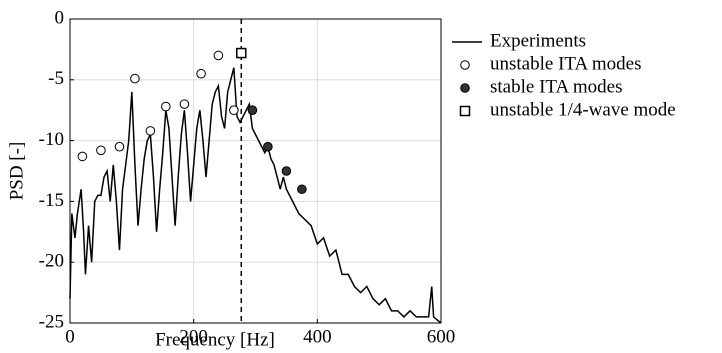  Describe the element at coordinates (60, 17) in the screenshot. I see `y-tick-label: 0` at that location.